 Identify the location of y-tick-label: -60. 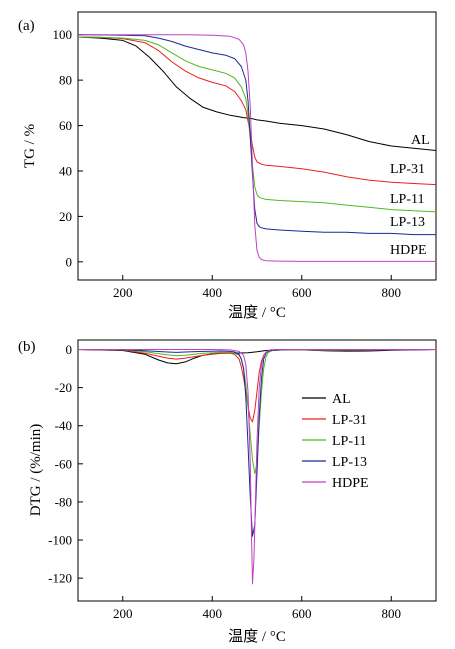
(63, 463).